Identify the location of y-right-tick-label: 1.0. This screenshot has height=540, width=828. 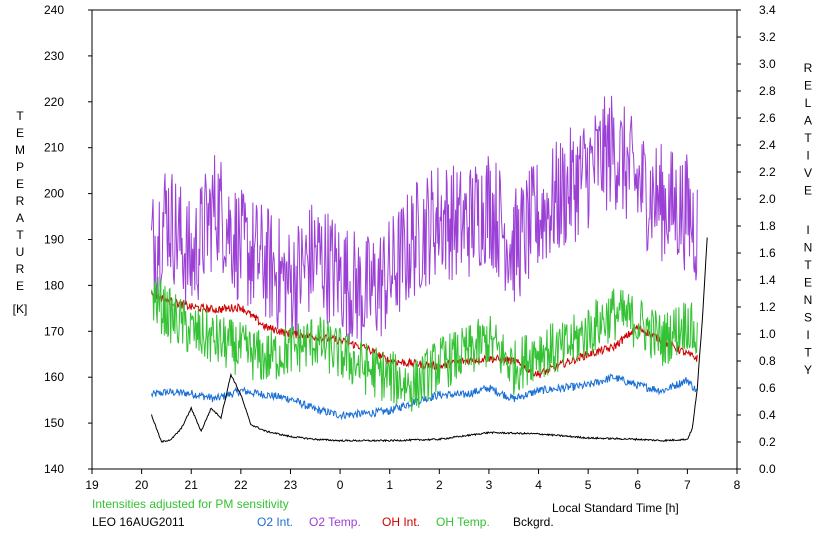
(767, 334).